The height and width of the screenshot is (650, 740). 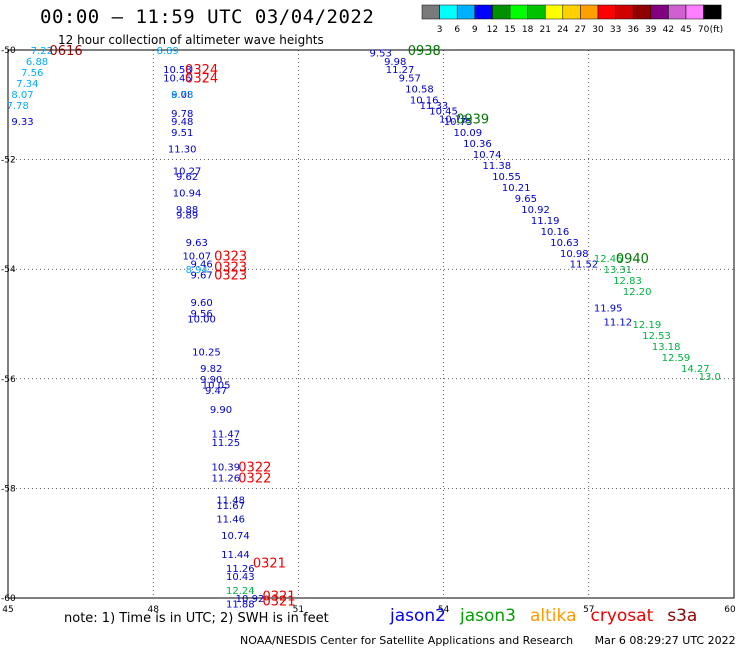 I want to click on wave-height-value: 10.05, so click(x=216, y=385).